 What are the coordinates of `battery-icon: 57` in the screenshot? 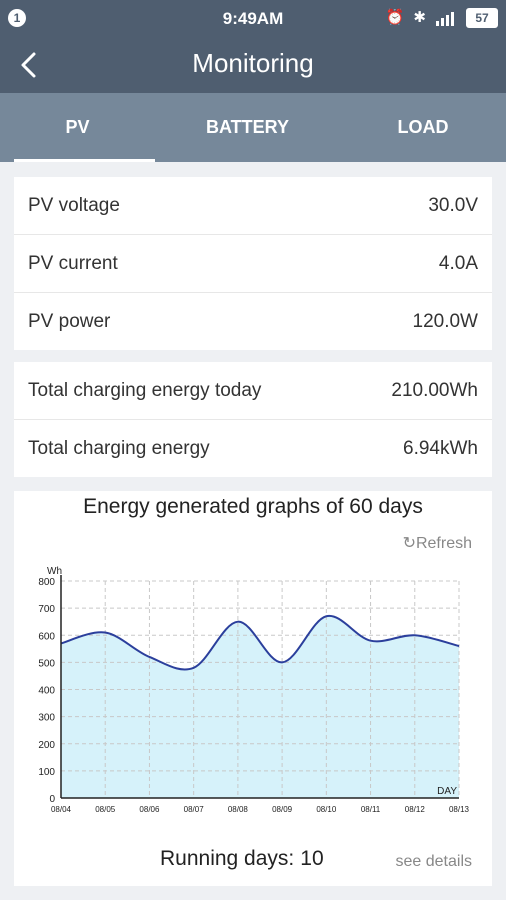 It's located at (482, 18).